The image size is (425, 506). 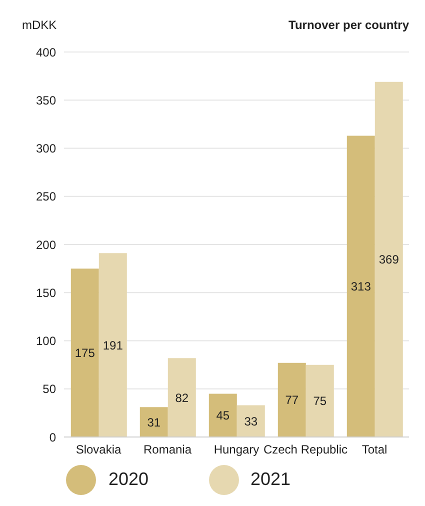 What do you see at coordinates (46, 149) in the screenshot?
I see `y-tick-label: 300` at bounding box center [46, 149].